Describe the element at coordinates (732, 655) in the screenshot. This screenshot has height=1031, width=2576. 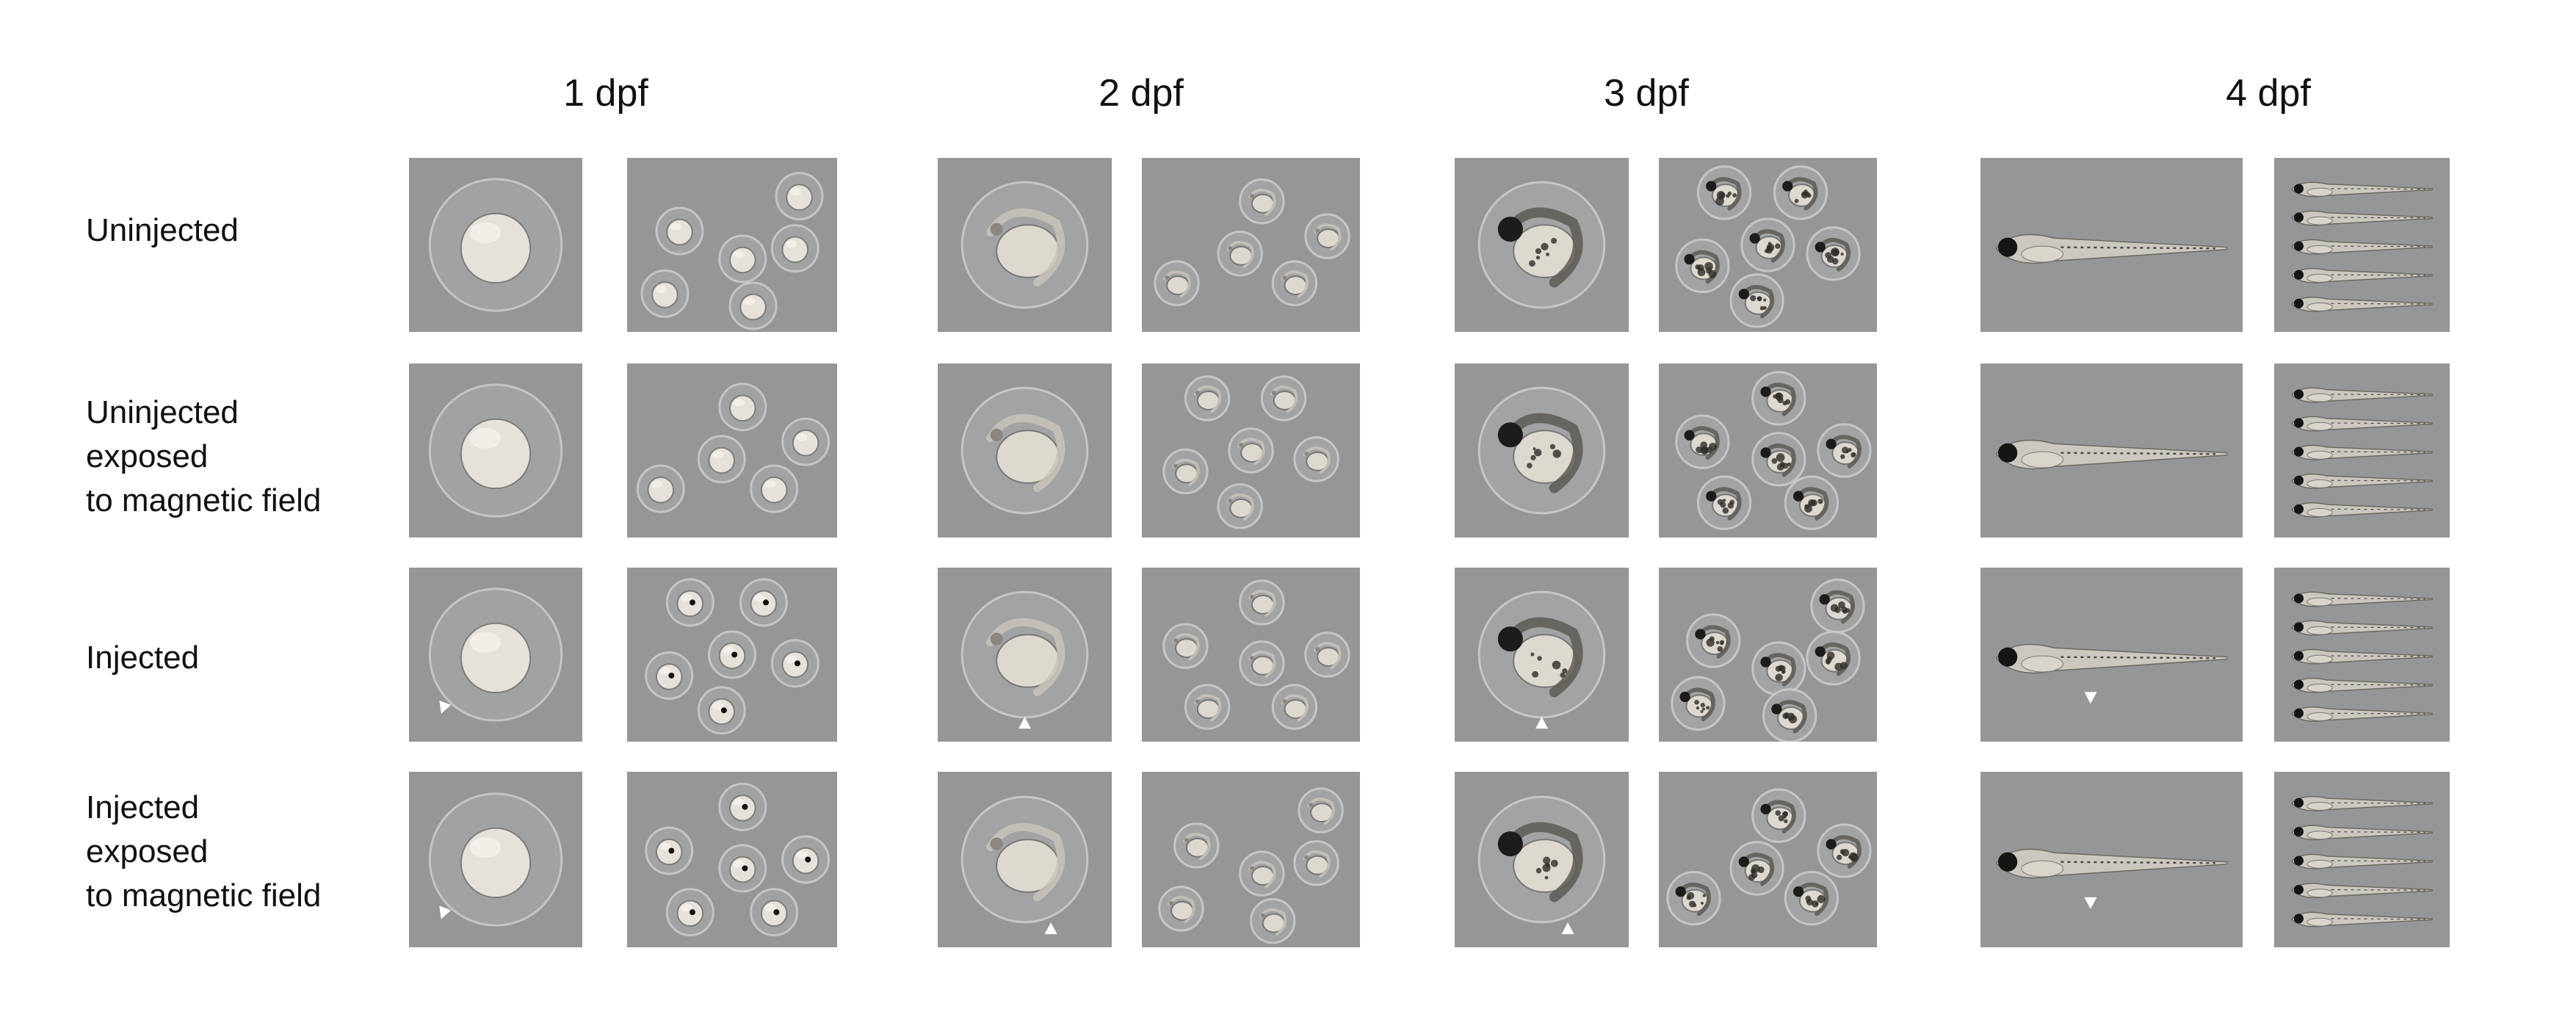
I see `micrograph-r3-c1-group` at that location.